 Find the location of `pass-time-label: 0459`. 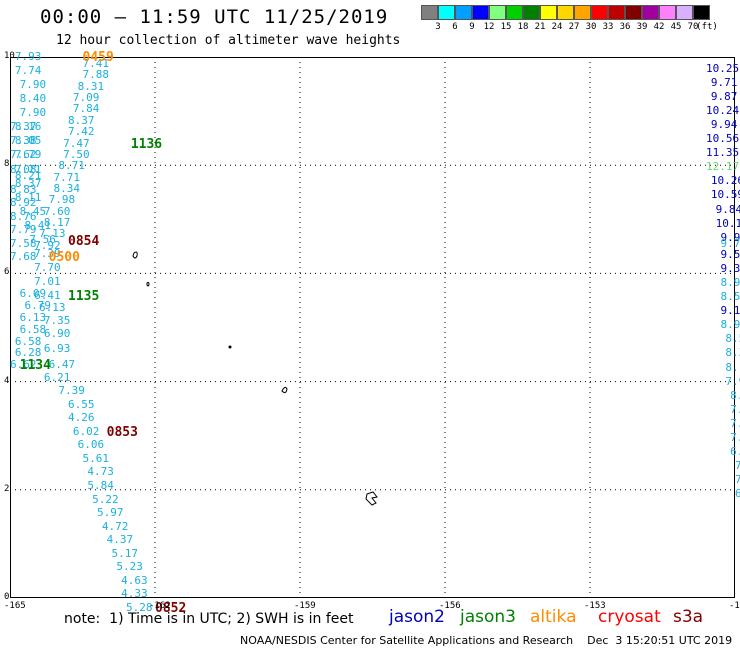

pass-time-label: 0459 is located at coordinates (98, 57).